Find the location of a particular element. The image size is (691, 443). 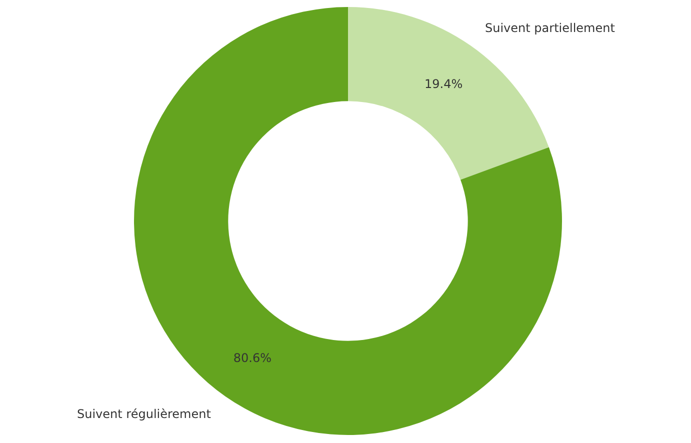

data-label: 80.6% is located at coordinates (252, 357).